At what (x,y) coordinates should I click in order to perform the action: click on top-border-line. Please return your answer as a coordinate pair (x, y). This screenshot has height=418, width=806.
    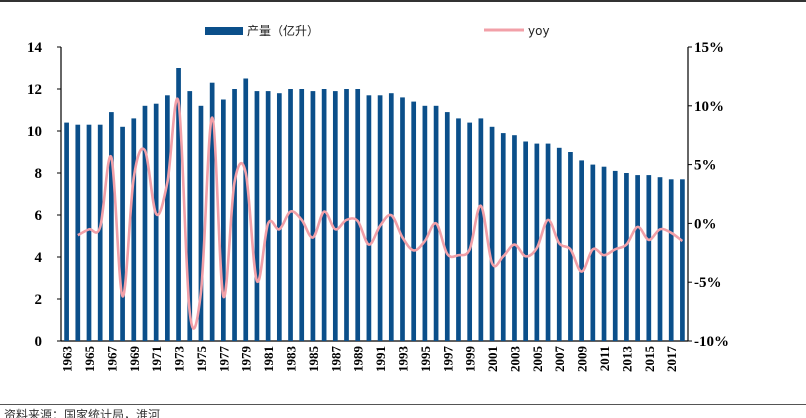
    Looking at the image, I should click on (403, 1).